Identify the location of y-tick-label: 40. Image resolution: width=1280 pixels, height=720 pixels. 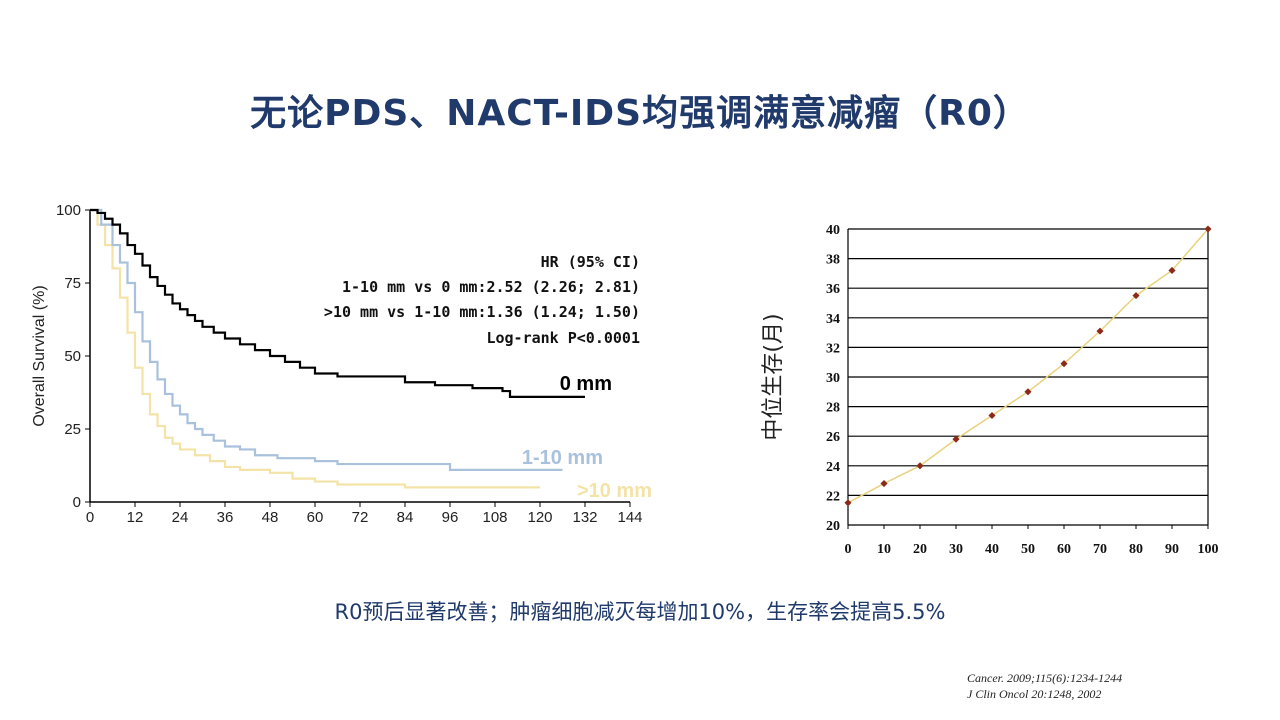
(833, 230).